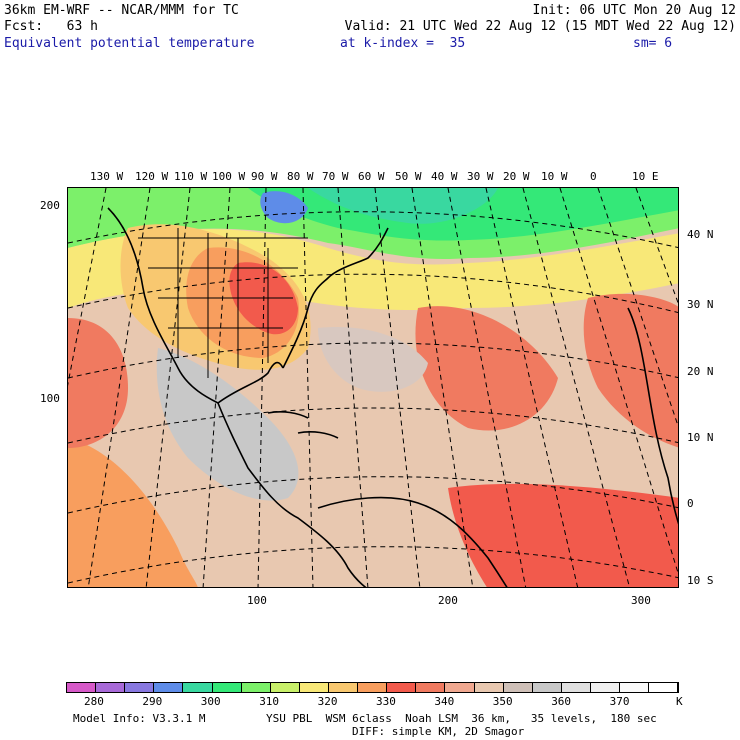 The width and height of the screenshot is (740, 740). What do you see at coordinates (335, 176) in the screenshot?
I see `lon-label: 70 W` at bounding box center [335, 176].